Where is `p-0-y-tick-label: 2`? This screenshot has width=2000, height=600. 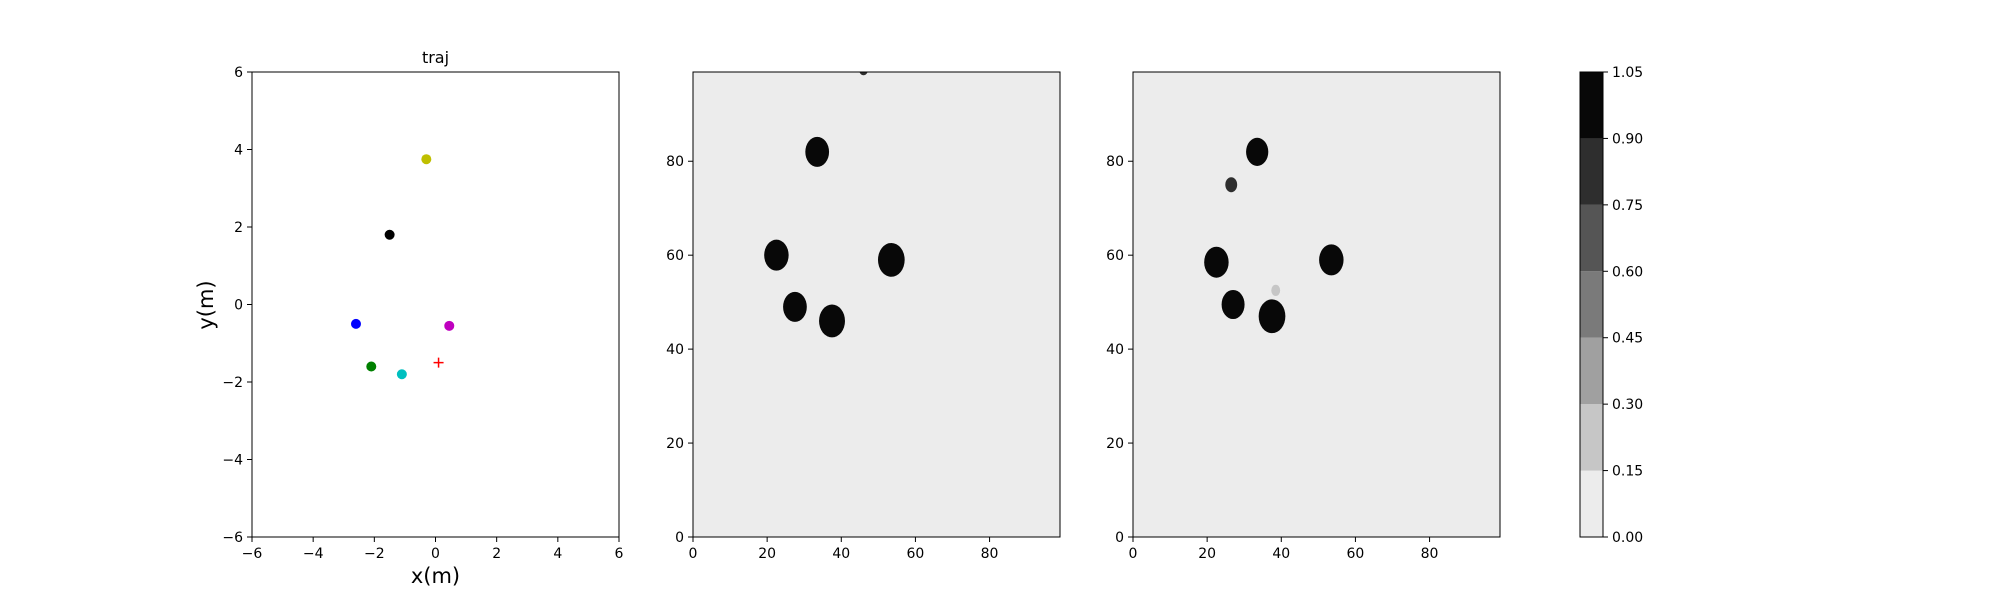
p-0-y-tick-label: 2 is located at coordinates (238, 228).